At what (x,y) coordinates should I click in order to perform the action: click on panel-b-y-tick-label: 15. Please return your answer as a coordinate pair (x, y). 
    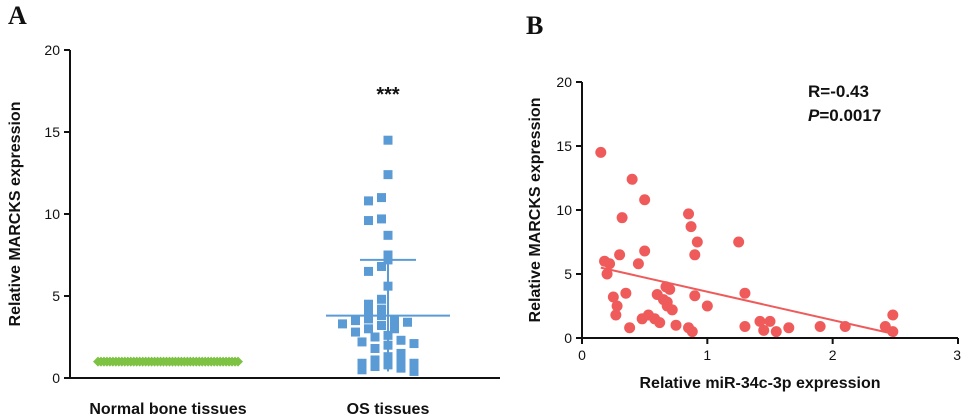
    Looking at the image, I should click on (564, 146).